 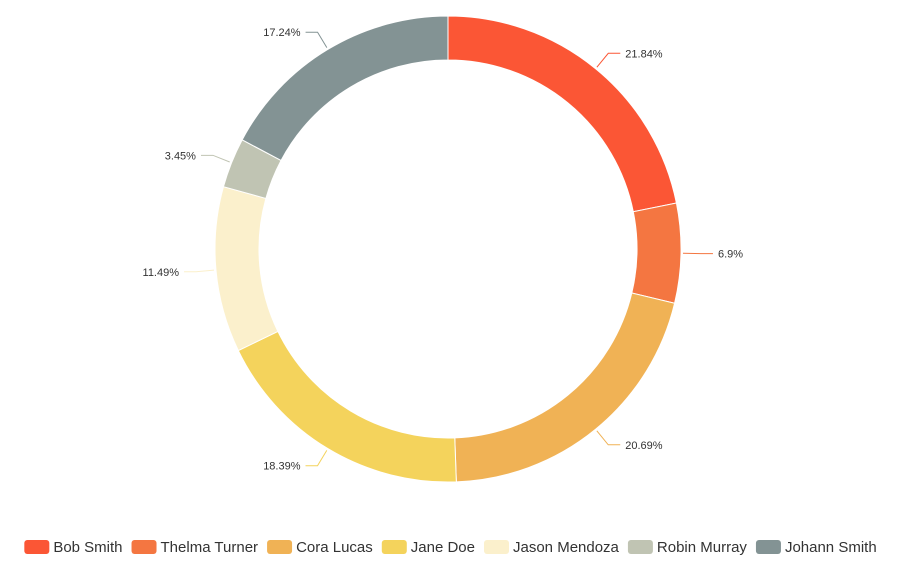 I want to click on legend-item-jason-mendoza: Jason Mendoza, so click(x=552, y=547).